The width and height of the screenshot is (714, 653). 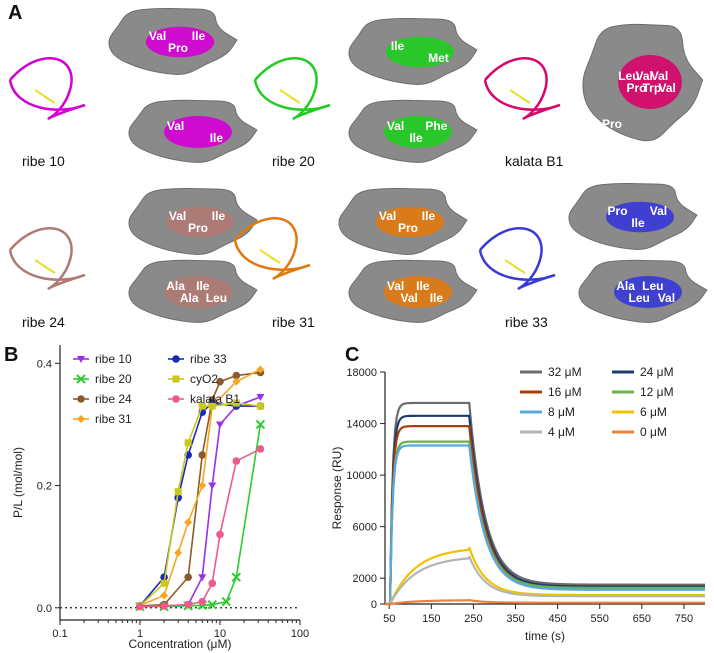 I want to click on panel-b-curve-kalata-b1, so click(x=200, y=528).